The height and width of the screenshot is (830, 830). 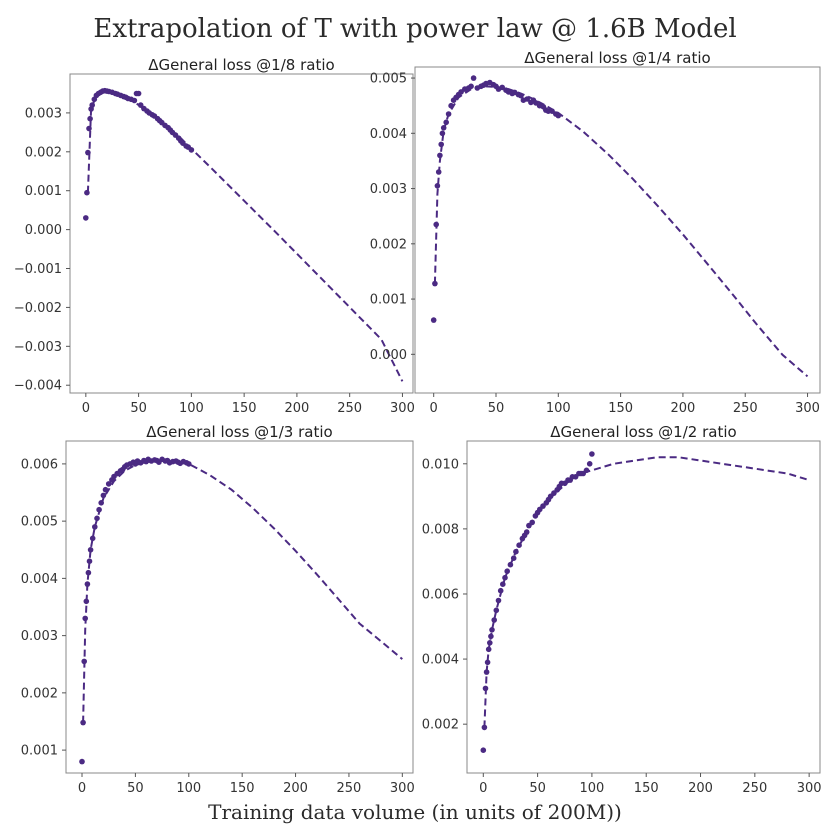 I want to click on fit-curve-dashed, so click(x=245, y=236).